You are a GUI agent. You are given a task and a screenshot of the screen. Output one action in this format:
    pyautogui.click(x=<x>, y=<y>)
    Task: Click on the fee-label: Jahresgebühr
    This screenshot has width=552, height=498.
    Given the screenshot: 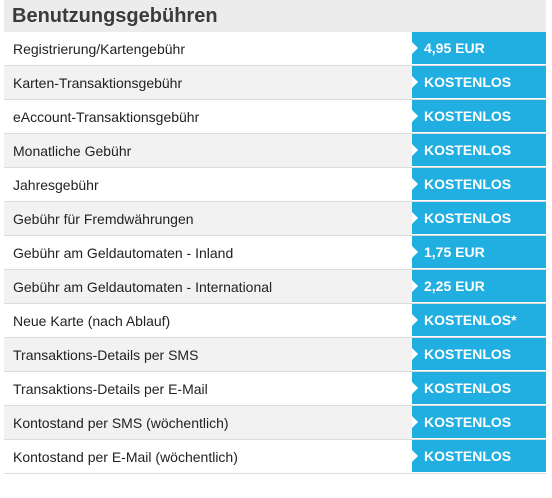 What is the action you would take?
    pyautogui.click(x=56, y=184)
    